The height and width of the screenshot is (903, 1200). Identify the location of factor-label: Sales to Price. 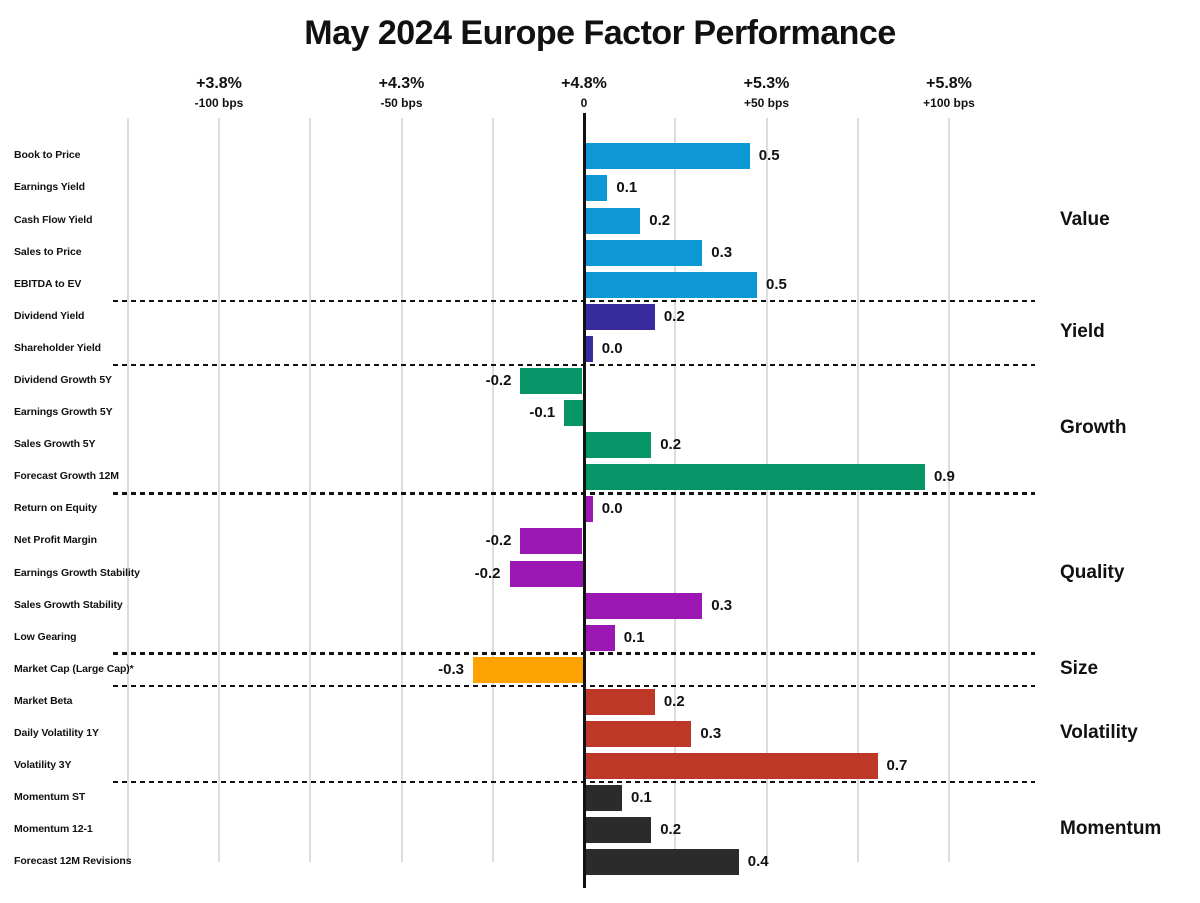
(48, 251).